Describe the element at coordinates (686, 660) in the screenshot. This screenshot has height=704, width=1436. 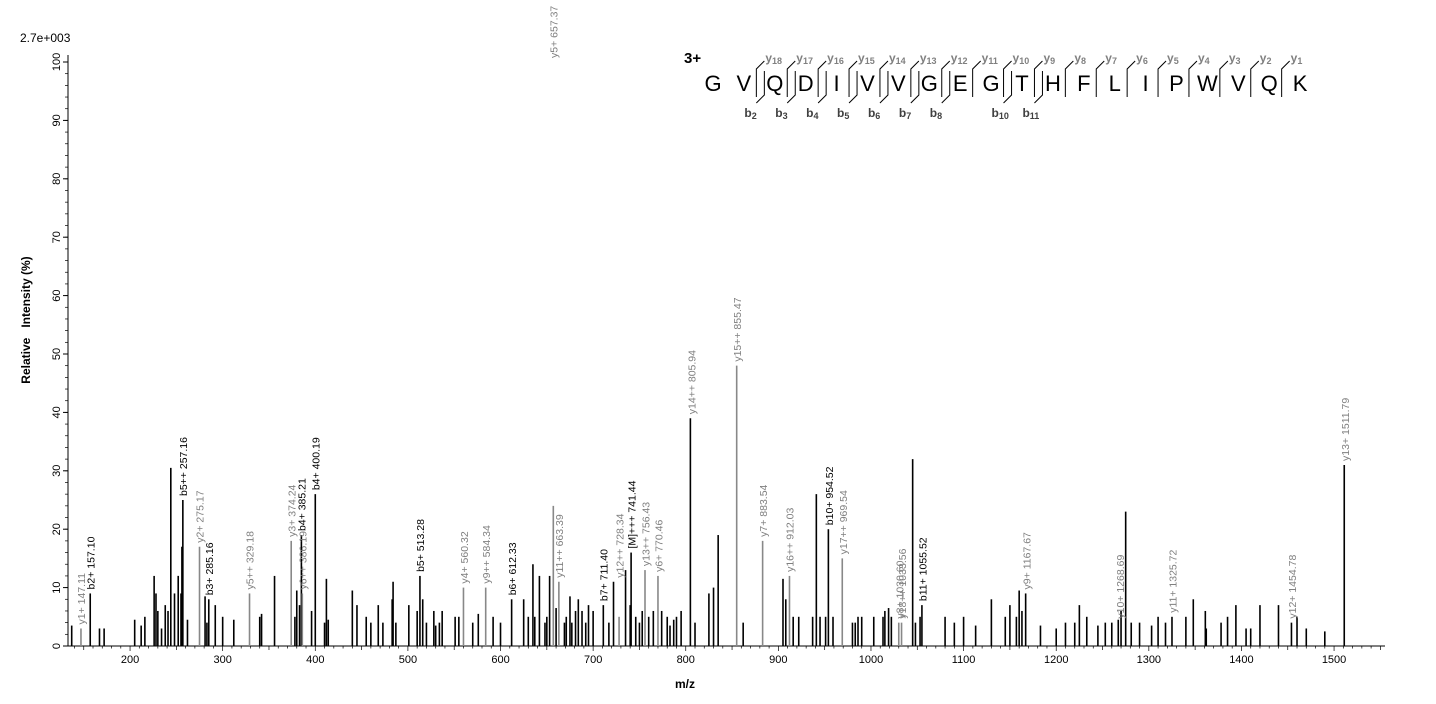
I see `x-tick-label: 800` at that location.